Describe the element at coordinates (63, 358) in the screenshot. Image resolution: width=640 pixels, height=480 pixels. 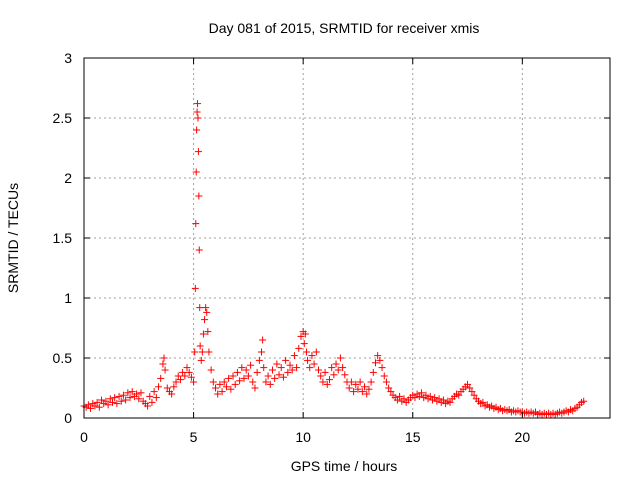
I see `y-tick-label: 0.5` at that location.